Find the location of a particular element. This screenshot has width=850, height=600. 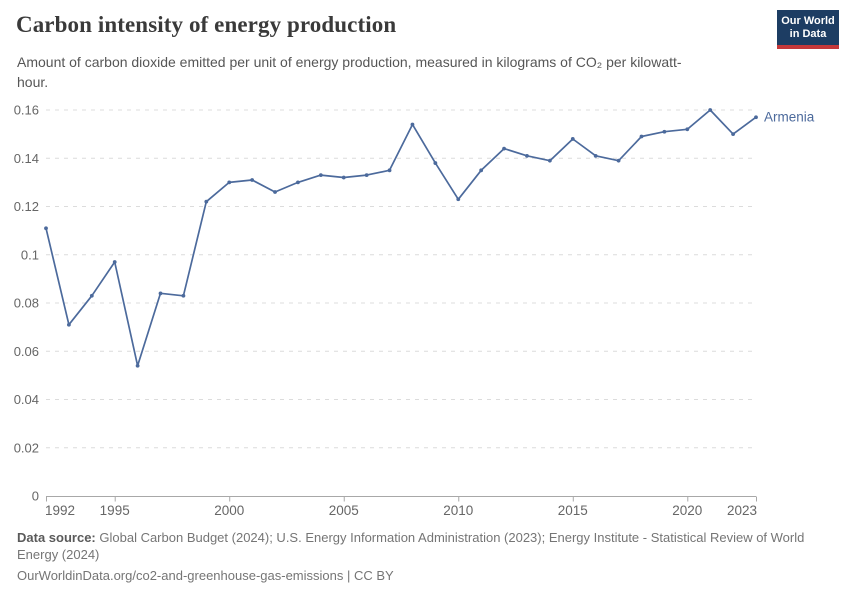

y-tick-label: 0.14 is located at coordinates (26, 158).